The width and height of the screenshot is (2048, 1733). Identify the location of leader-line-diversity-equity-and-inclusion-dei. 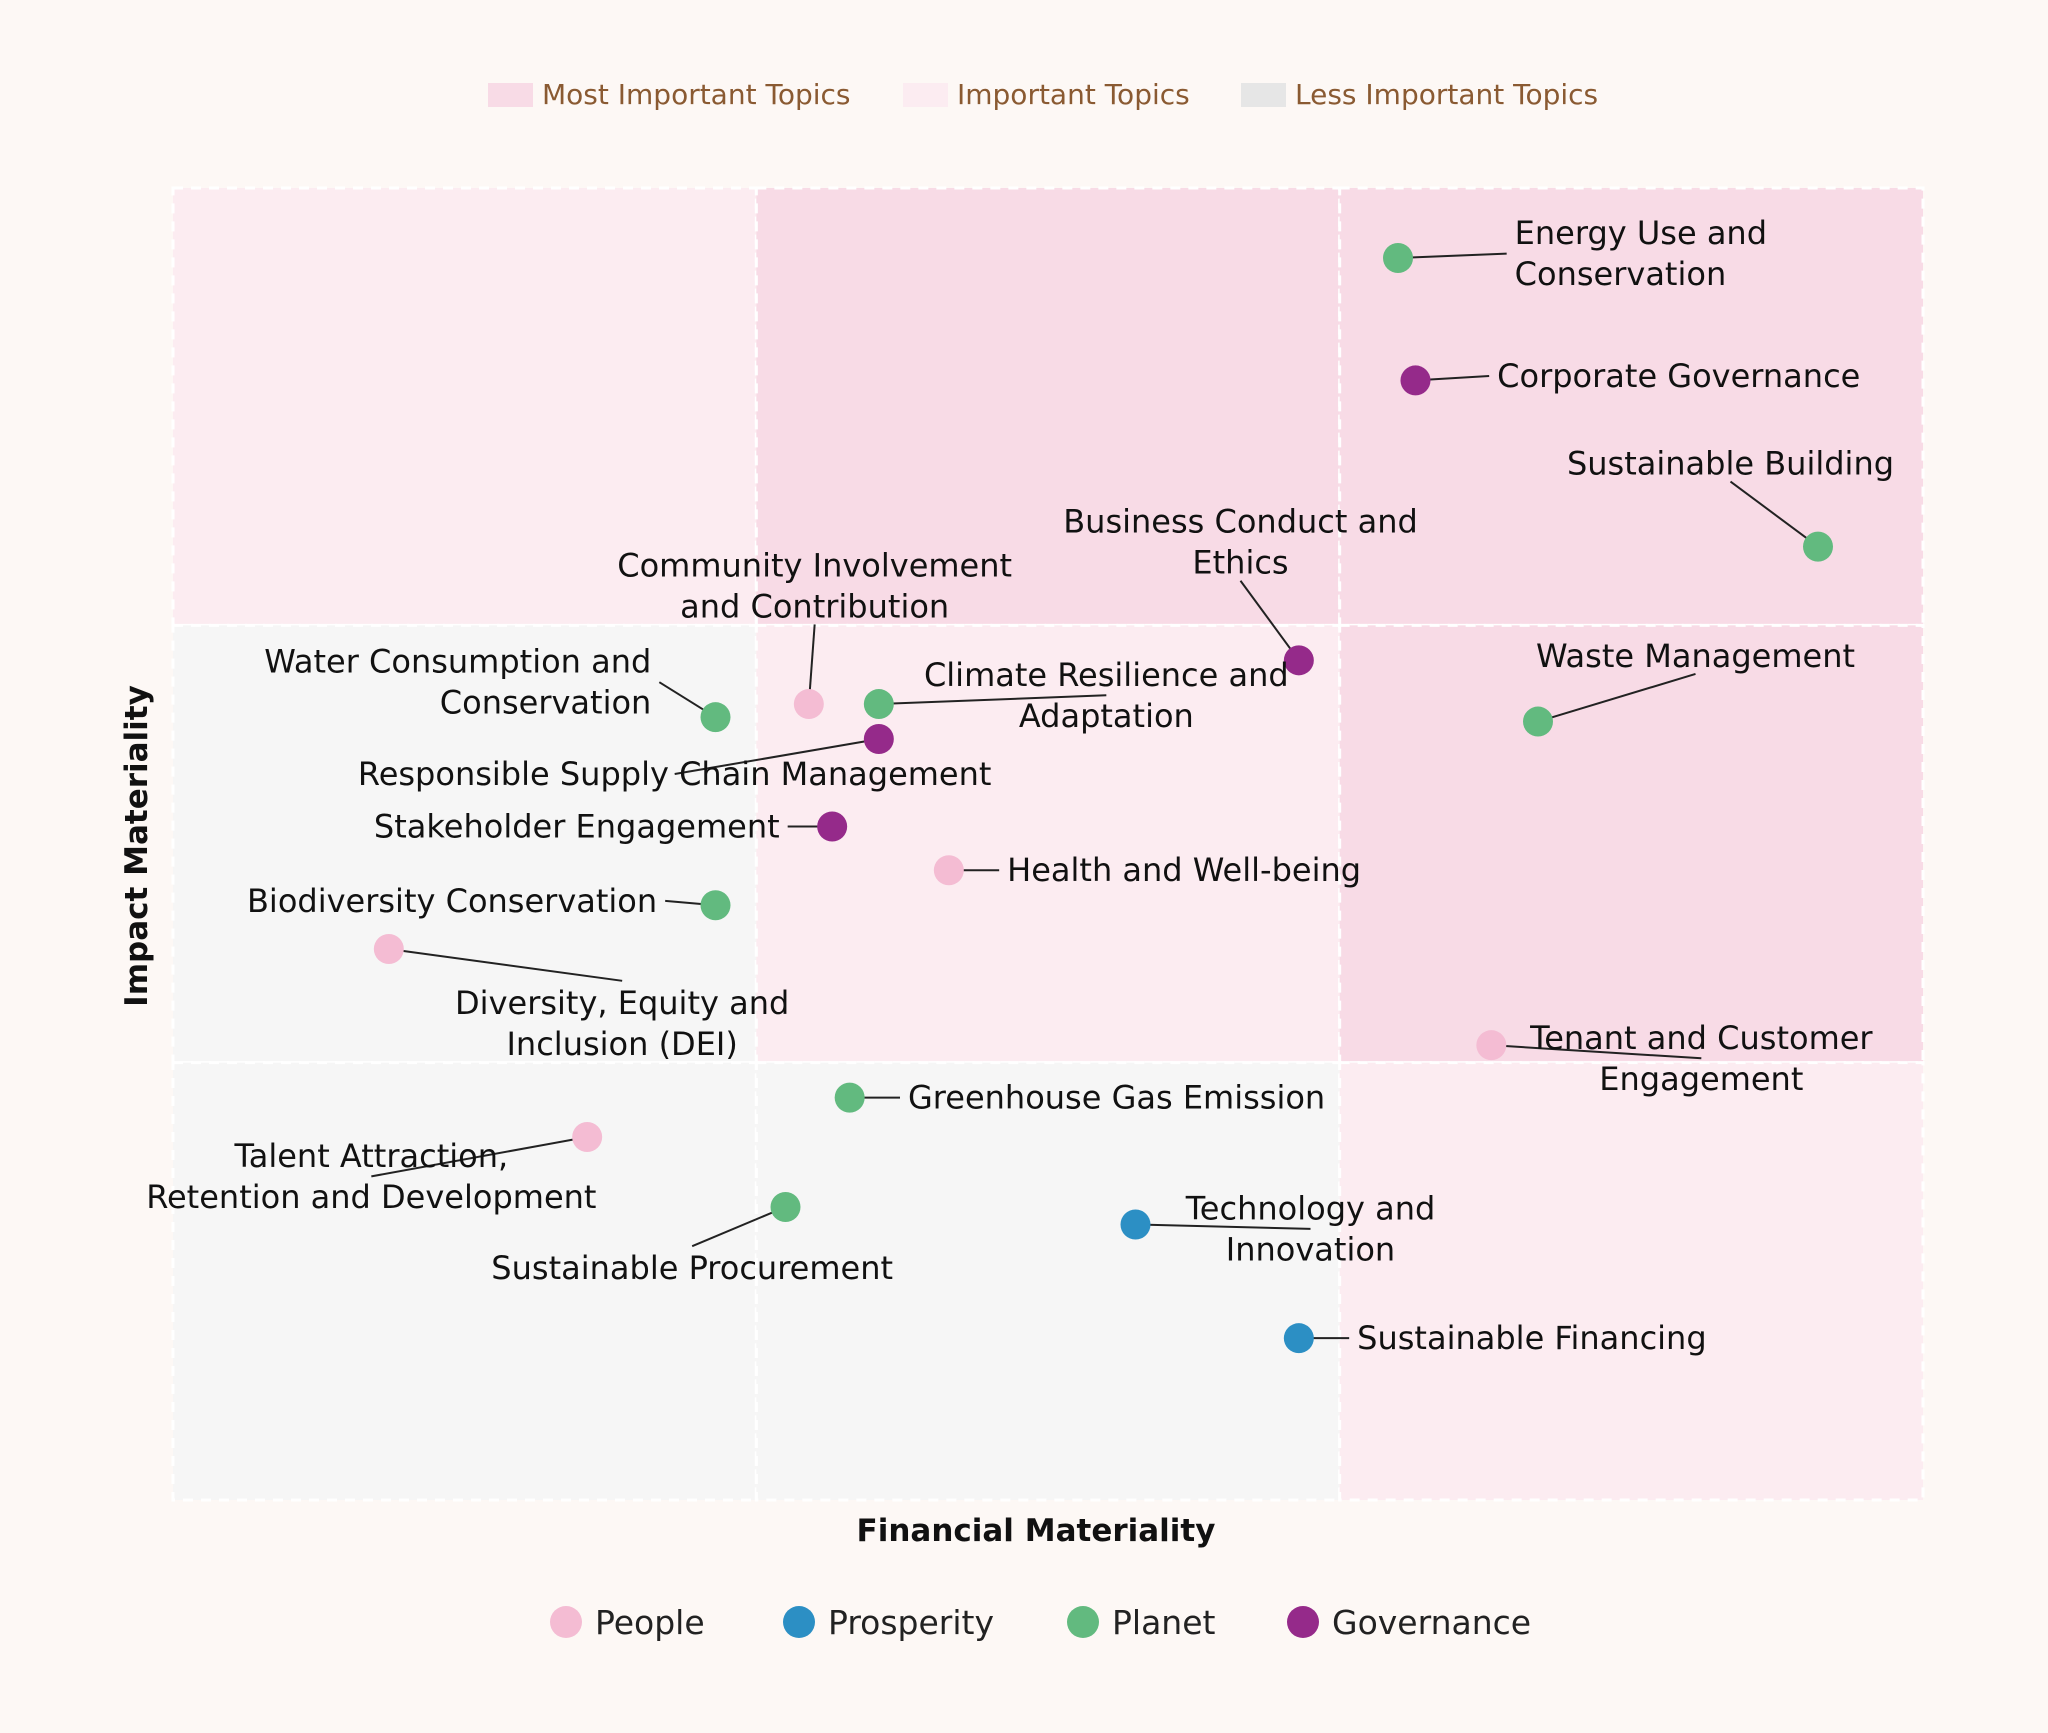
(505, 964).